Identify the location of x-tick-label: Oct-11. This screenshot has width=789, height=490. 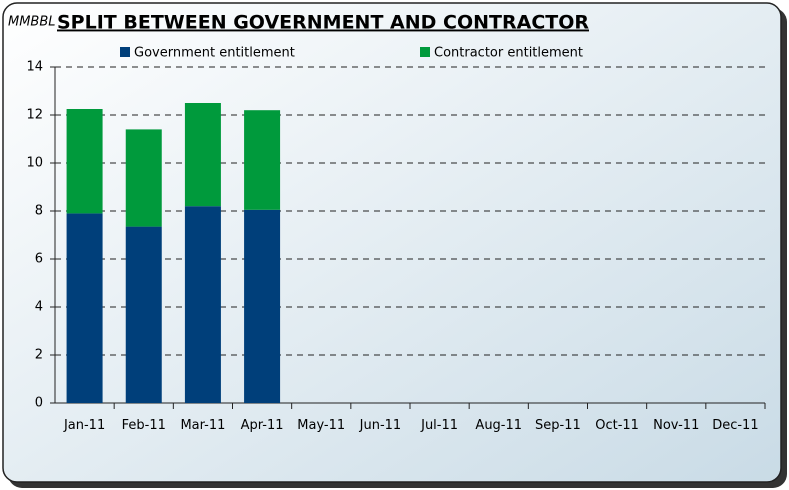
(617, 425).